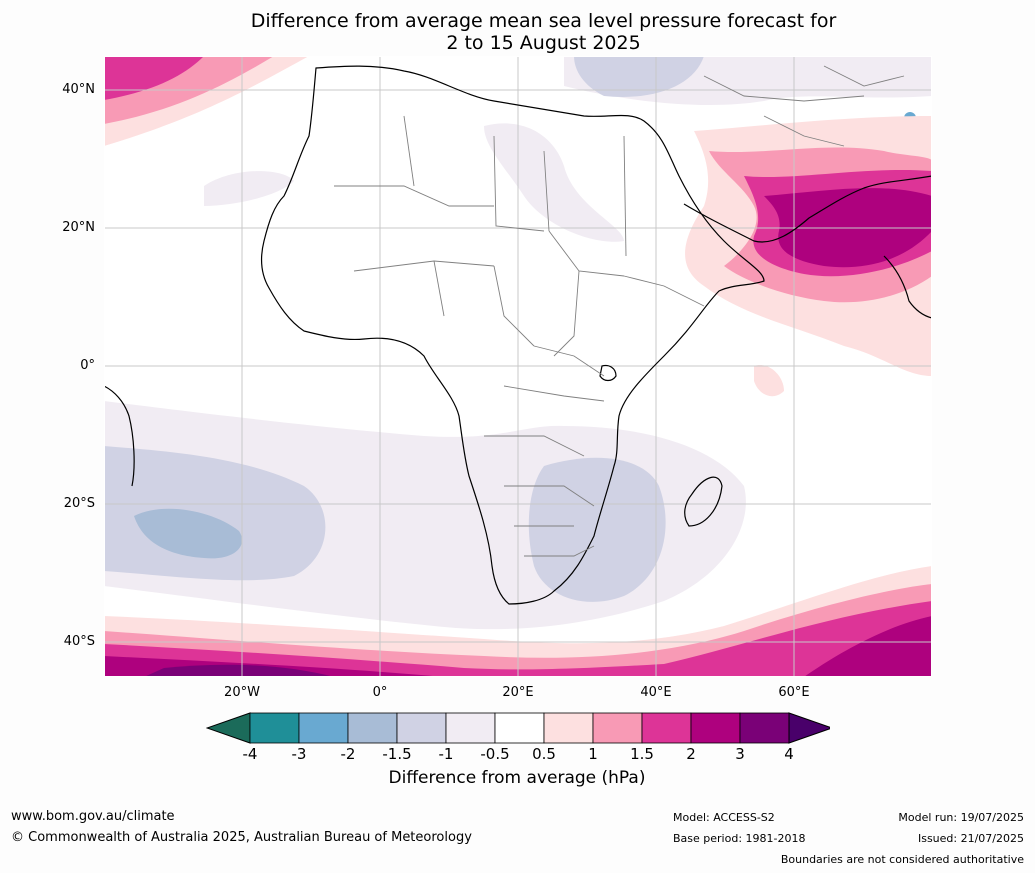  Describe the element at coordinates (739, 838) in the screenshot. I see `footer-base-period: Base period: 1981-2018` at that location.